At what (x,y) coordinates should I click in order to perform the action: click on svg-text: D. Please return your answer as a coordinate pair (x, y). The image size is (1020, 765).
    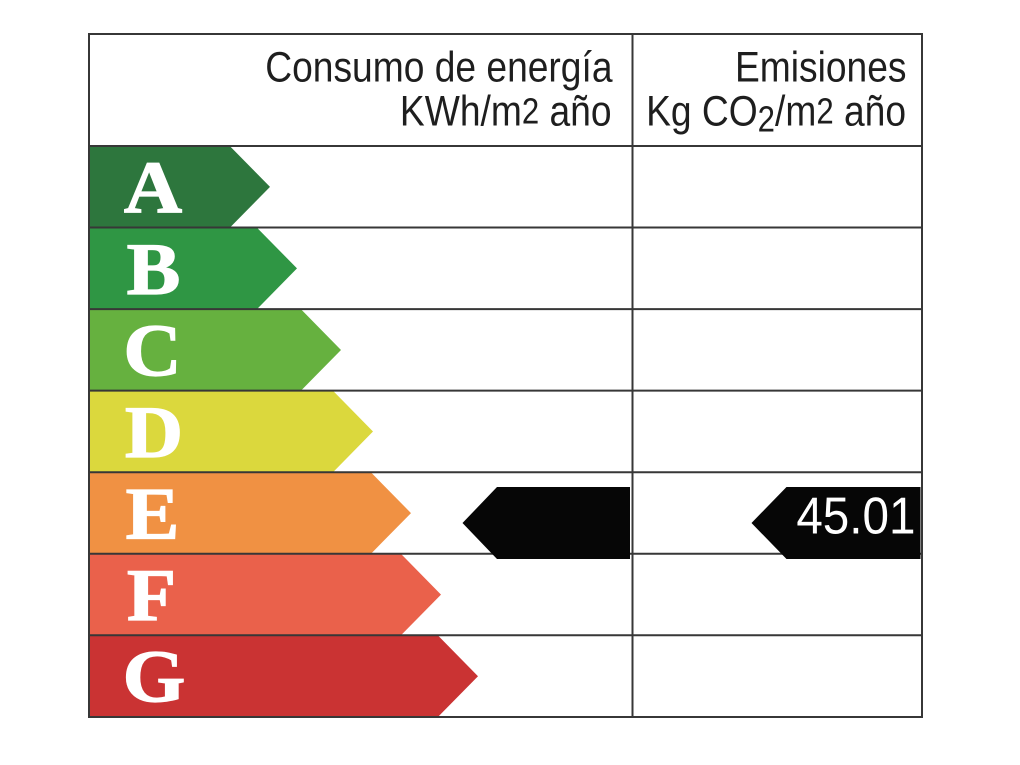
    Looking at the image, I should click on (154, 432).